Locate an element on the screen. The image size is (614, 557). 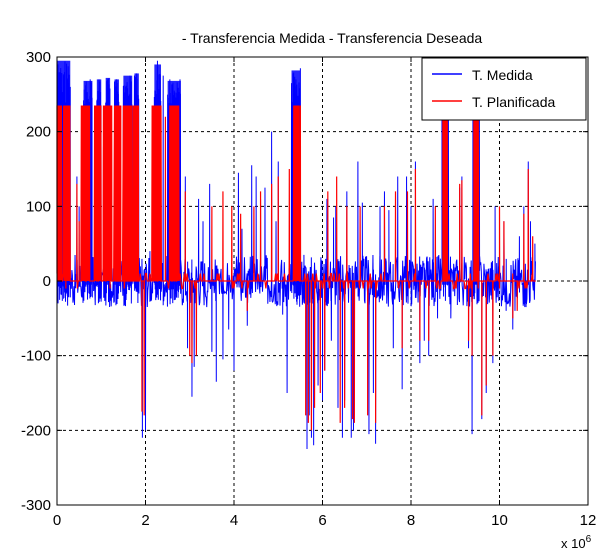
legend-box is located at coordinates (504, 89).